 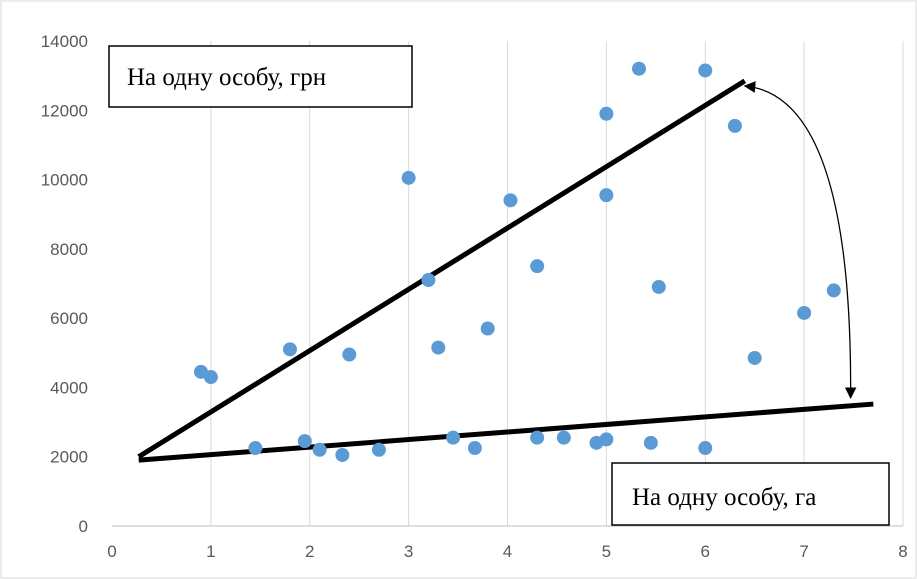 What do you see at coordinates (606, 551) in the screenshot?
I see `x-tick-label: 5` at bounding box center [606, 551].